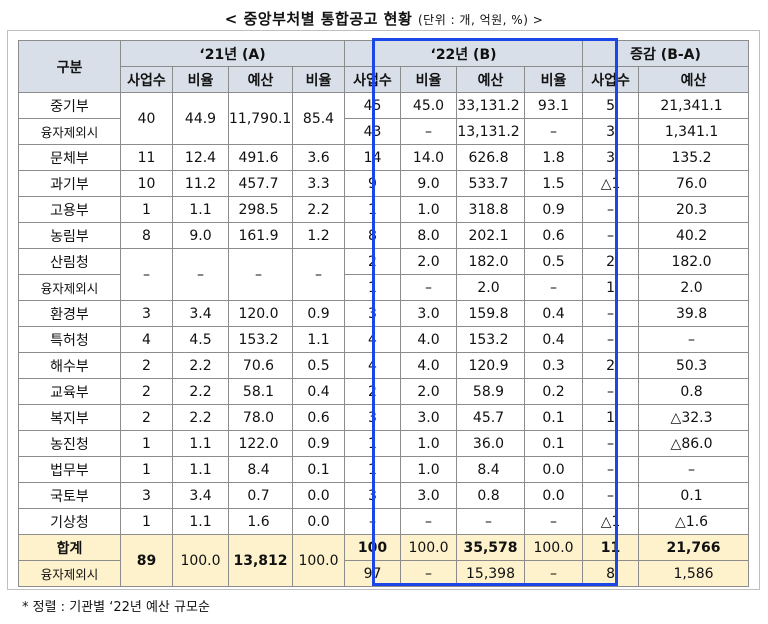  I want to click on table-row: 문체부 11 12.4 491.6 3.6 14 14.0 626.8 1.8 3 135.2, so click(384, 157).